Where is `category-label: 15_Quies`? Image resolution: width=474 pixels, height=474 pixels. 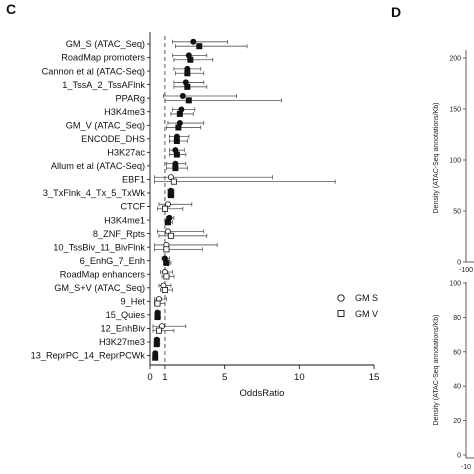
category-label: 15_Quies is located at coordinates (126, 315).